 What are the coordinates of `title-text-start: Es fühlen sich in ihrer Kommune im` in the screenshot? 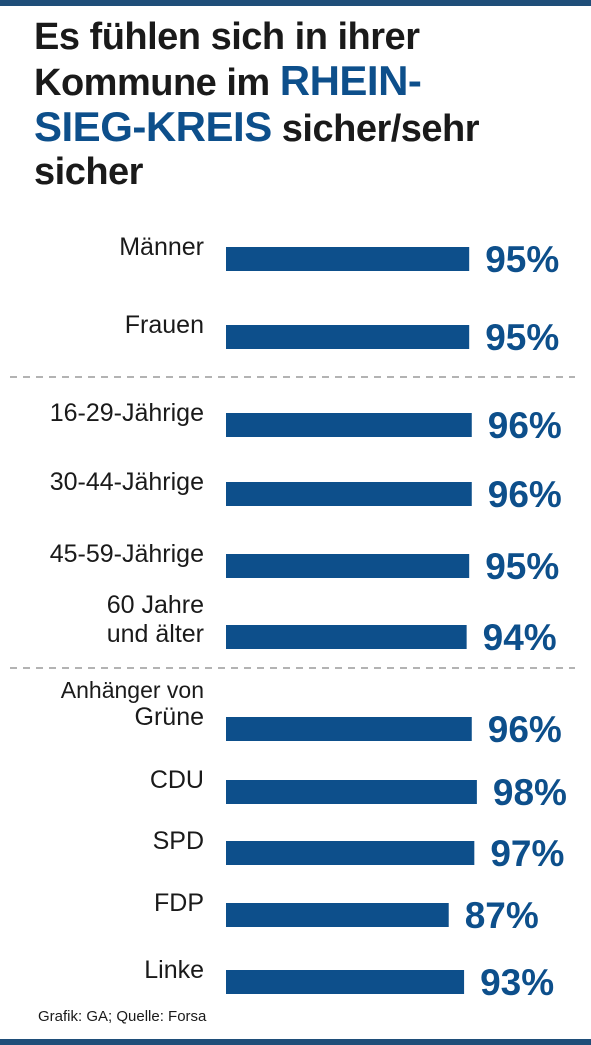 It's located at (227, 60).